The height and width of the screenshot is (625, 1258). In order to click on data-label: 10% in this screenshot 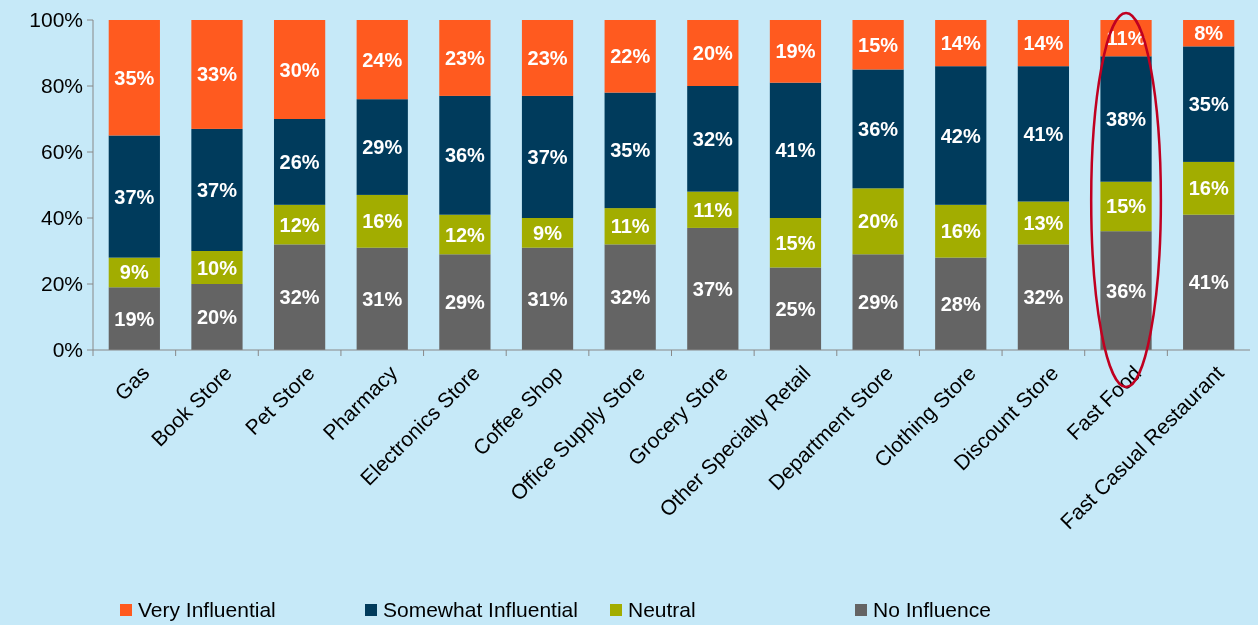, I will do `click(217, 267)`.